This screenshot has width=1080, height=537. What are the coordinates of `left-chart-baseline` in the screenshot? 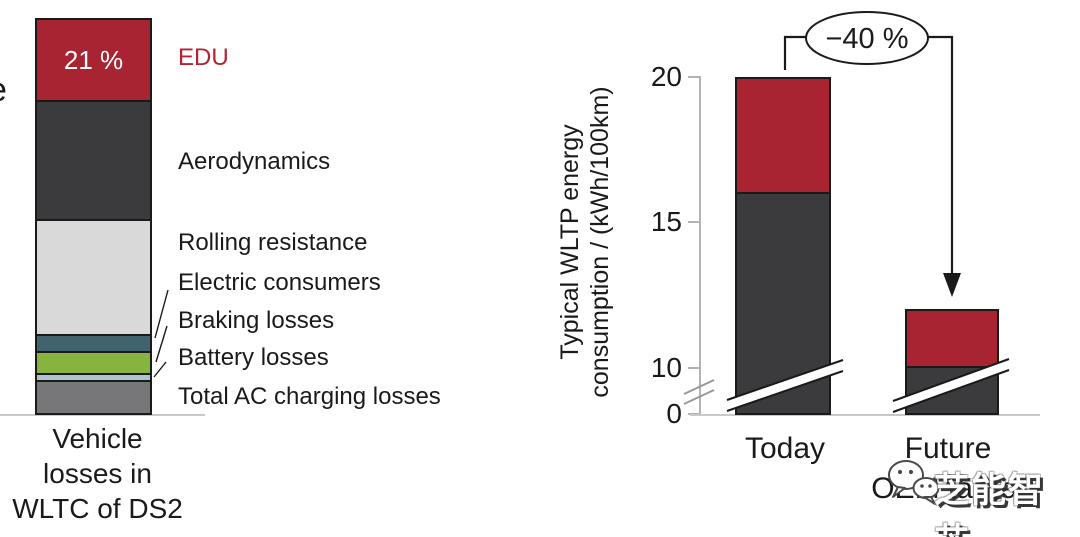 It's located at (102, 415).